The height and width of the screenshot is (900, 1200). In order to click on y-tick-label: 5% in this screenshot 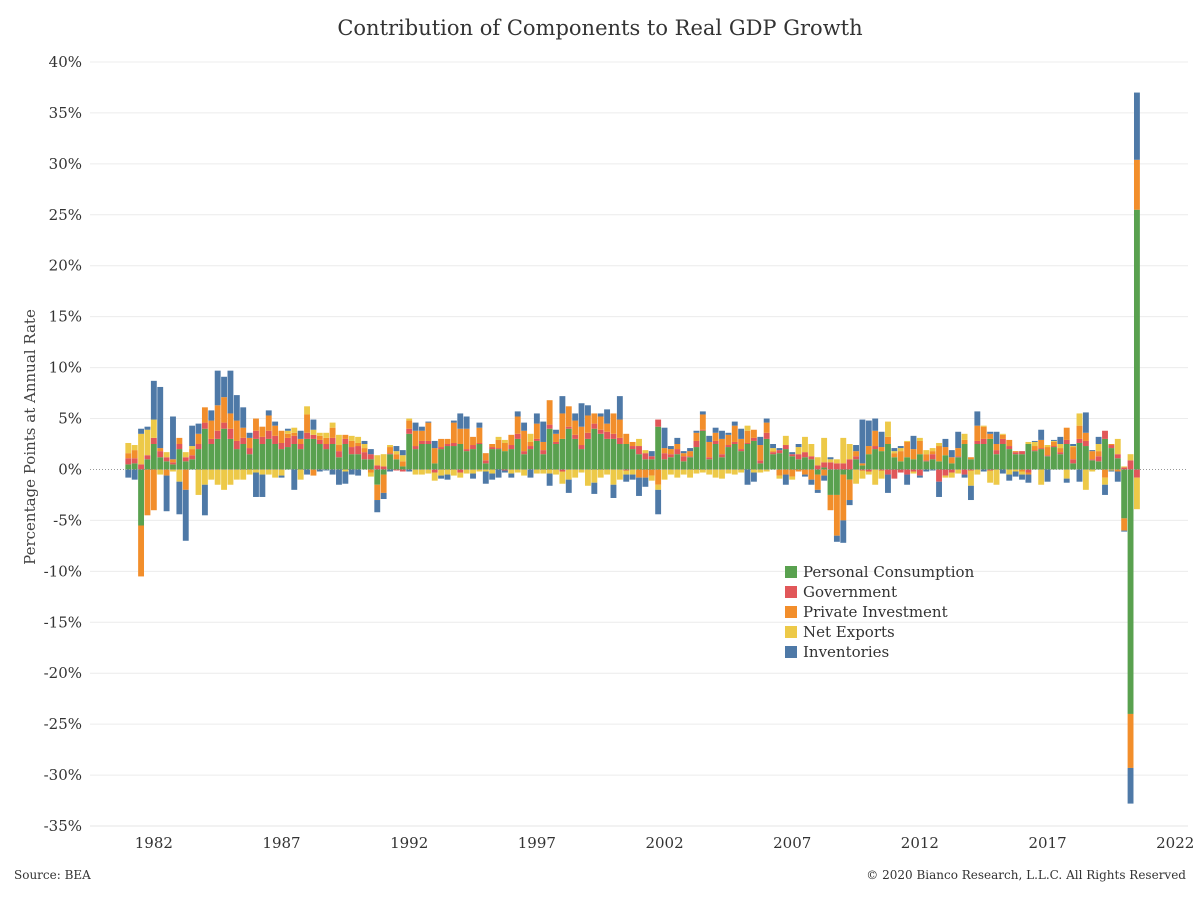, I will do `click(70, 419)`.